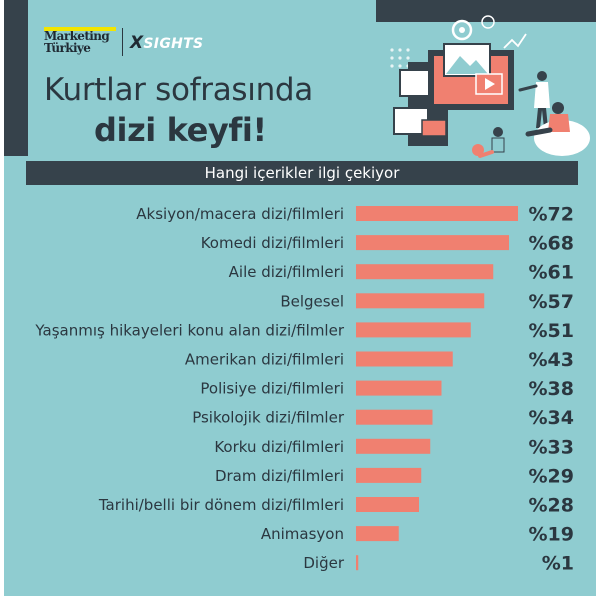  I want to click on value-label: %29, so click(551, 476).